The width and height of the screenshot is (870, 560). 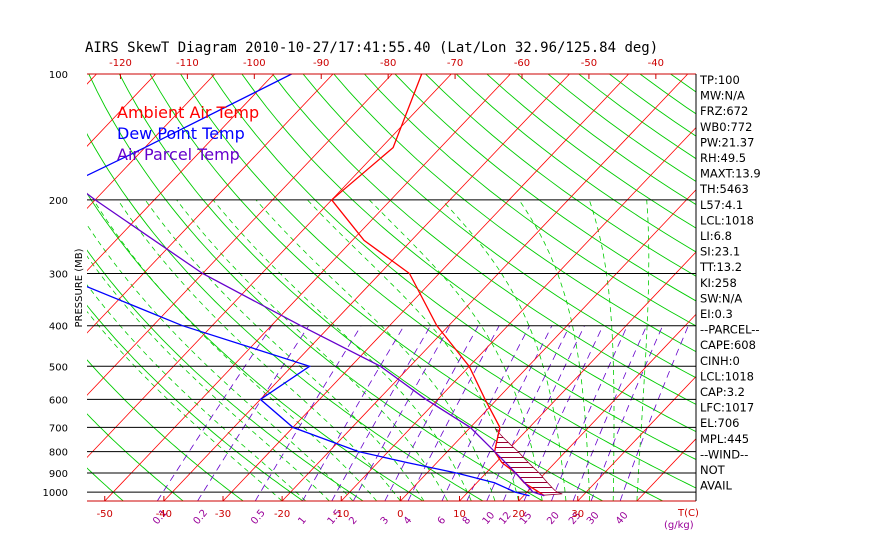 I want to click on pressure-tick-label: 700, so click(x=58, y=428).